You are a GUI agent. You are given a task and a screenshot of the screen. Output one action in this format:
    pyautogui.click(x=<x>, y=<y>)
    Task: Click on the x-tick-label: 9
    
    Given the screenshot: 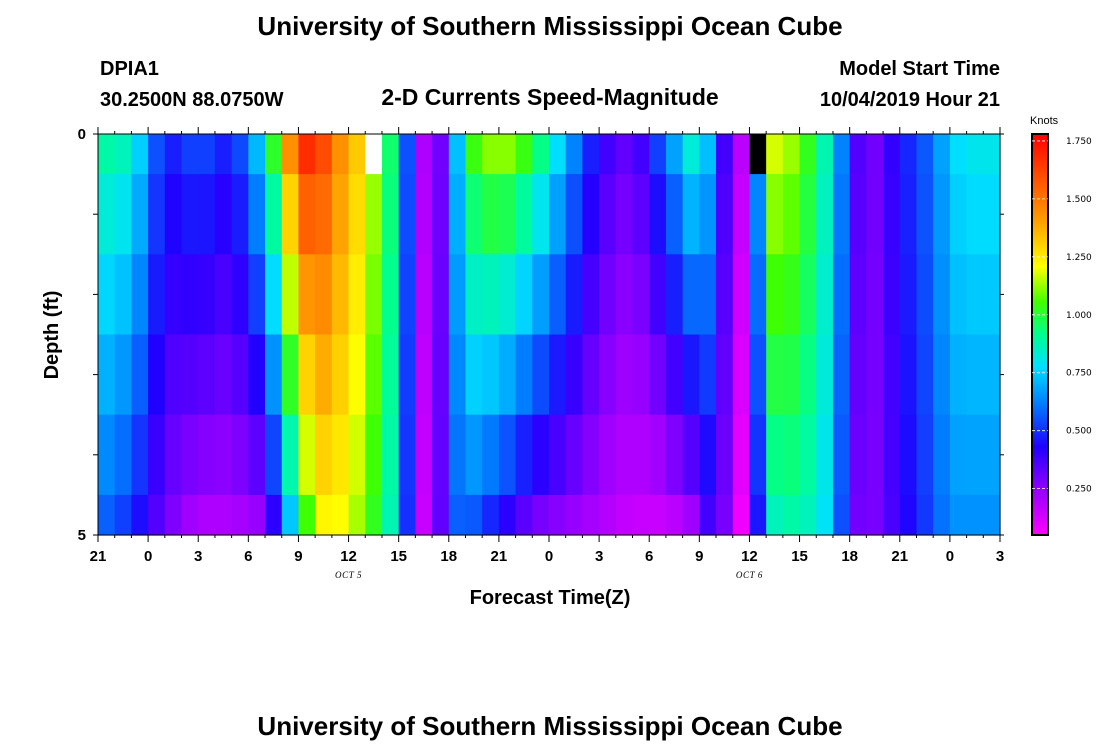 What is the action you would take?
    pyautogui.click(x=298, y=556)
    